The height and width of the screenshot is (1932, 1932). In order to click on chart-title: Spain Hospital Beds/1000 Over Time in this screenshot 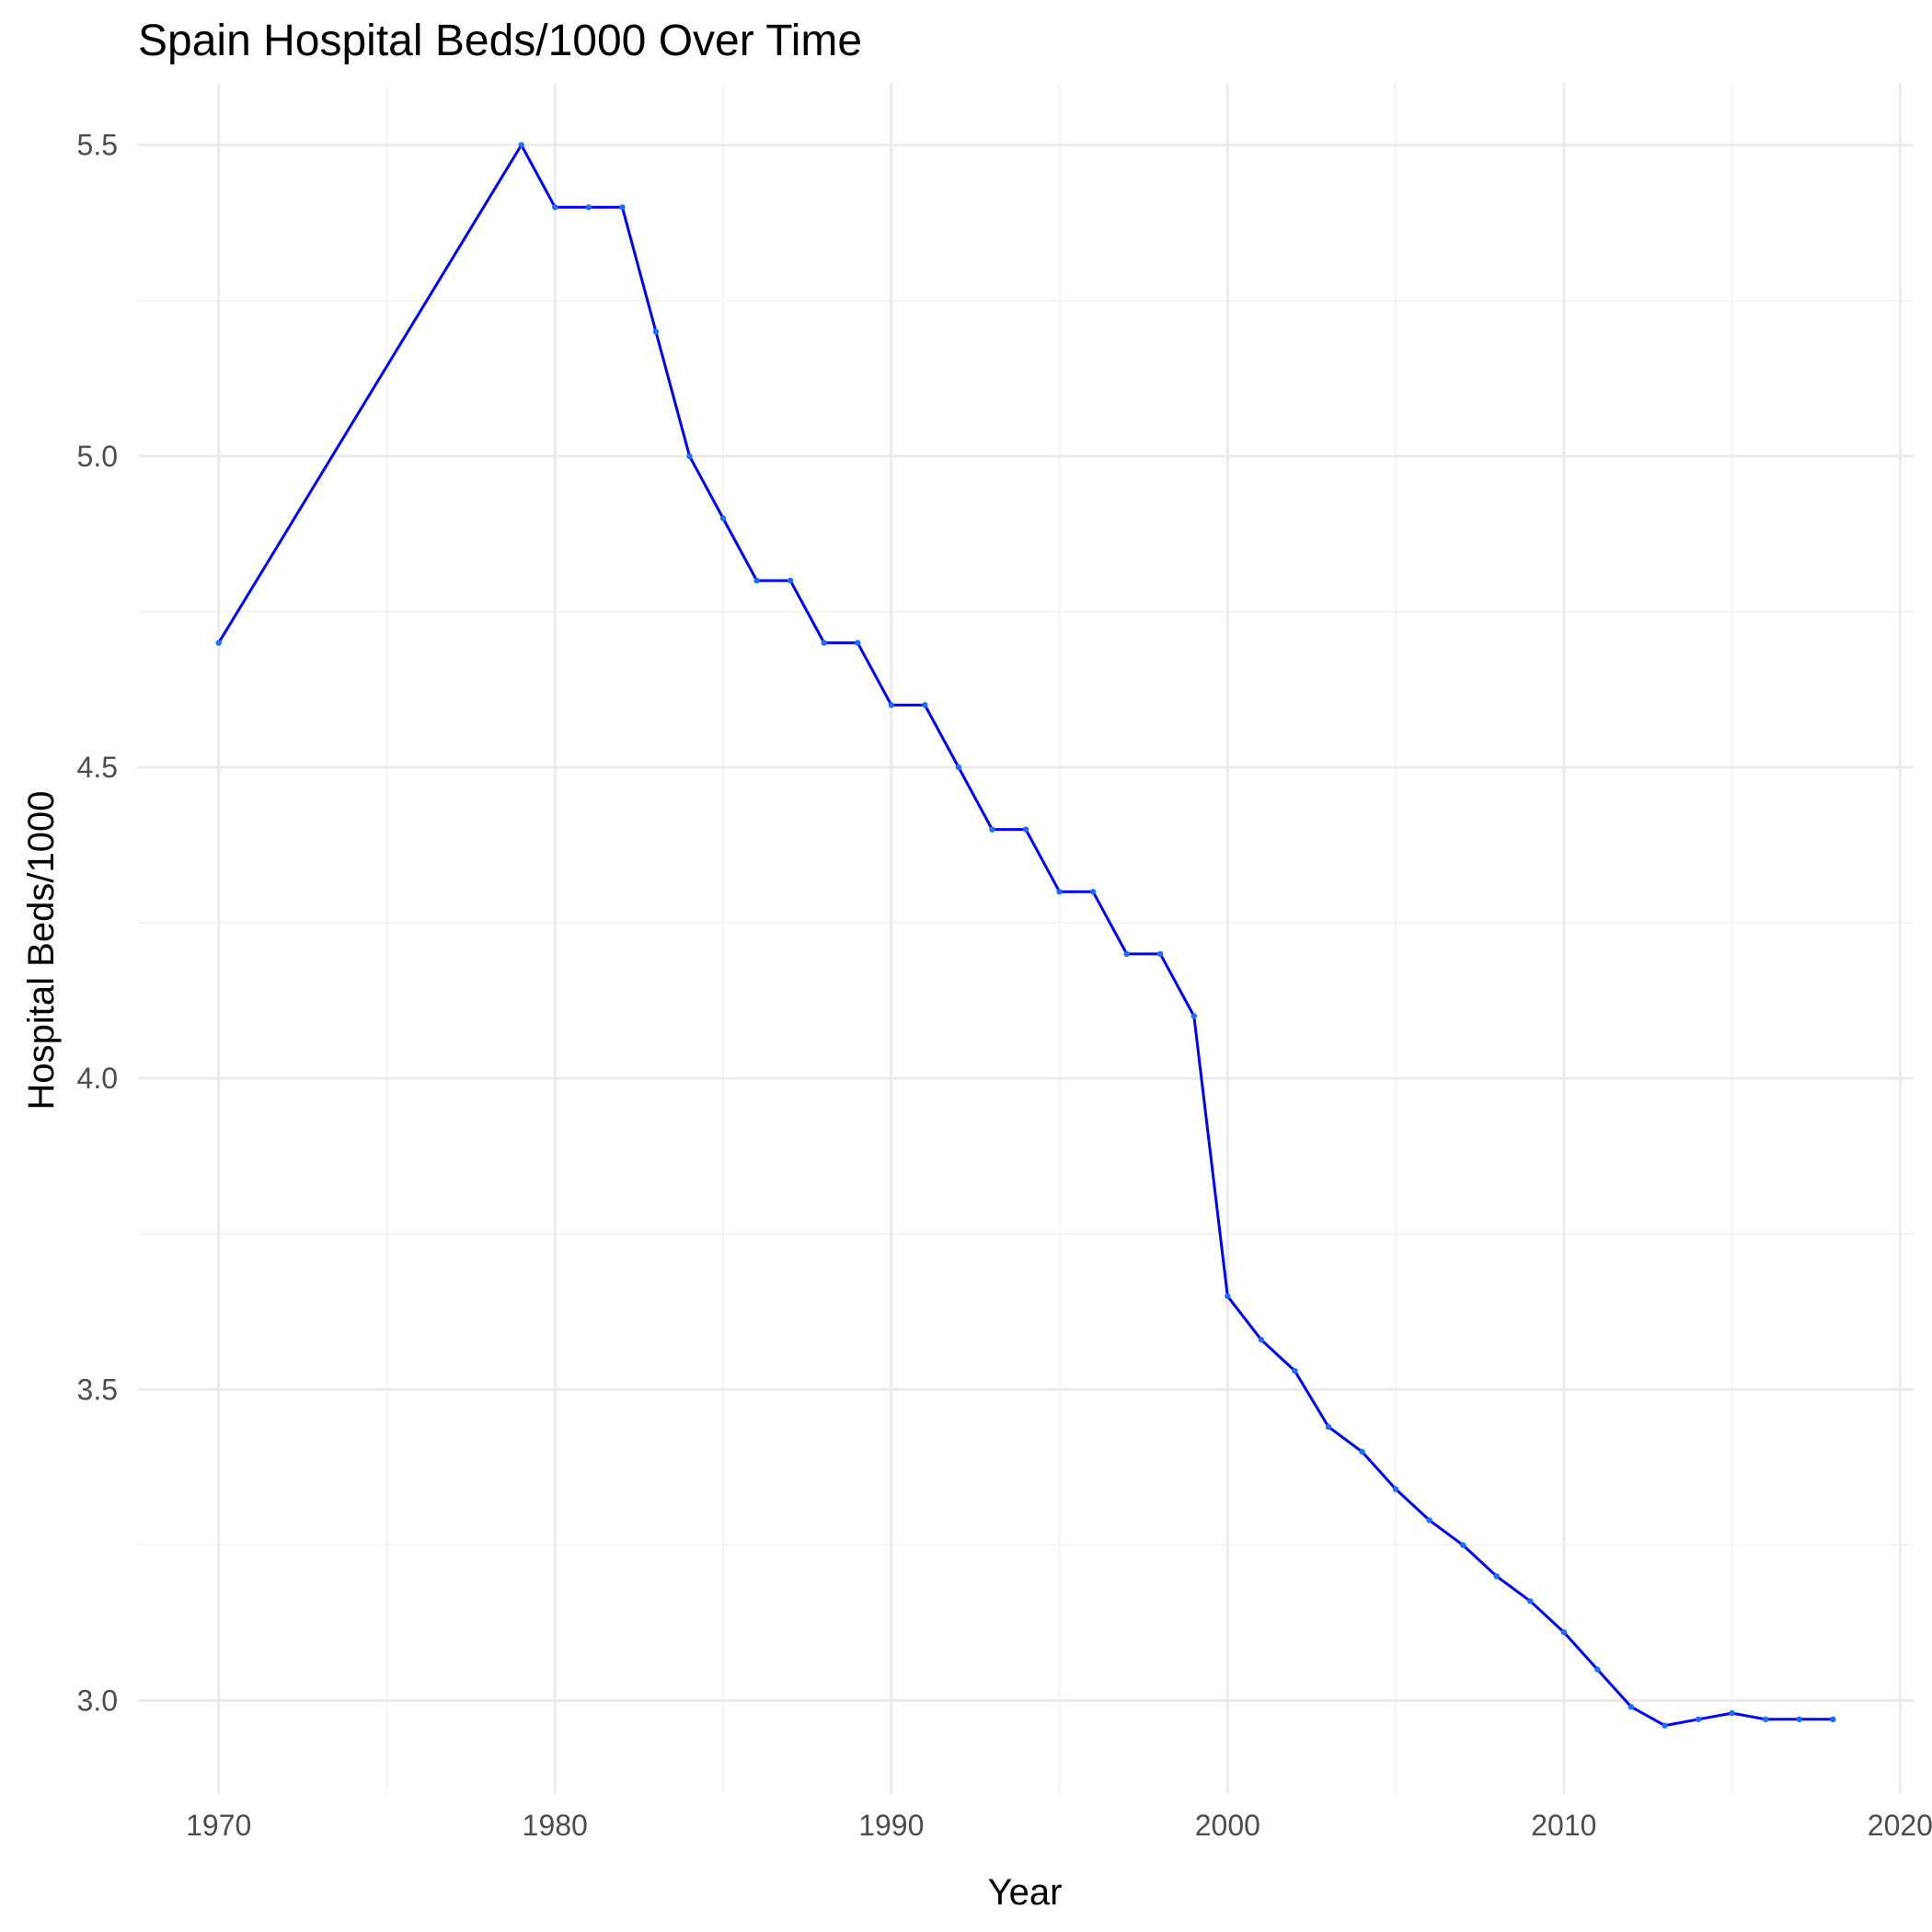, I will do `click(500, 41)`.